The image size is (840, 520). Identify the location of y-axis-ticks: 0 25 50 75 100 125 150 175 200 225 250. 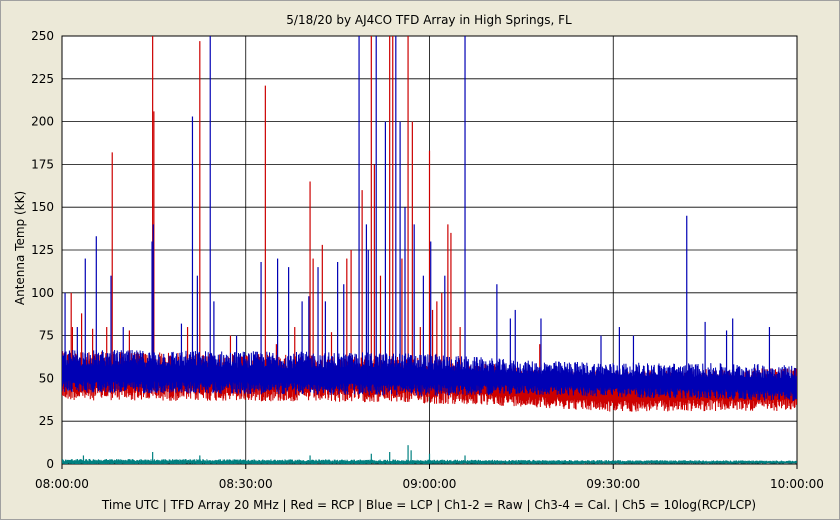
(42, 250).